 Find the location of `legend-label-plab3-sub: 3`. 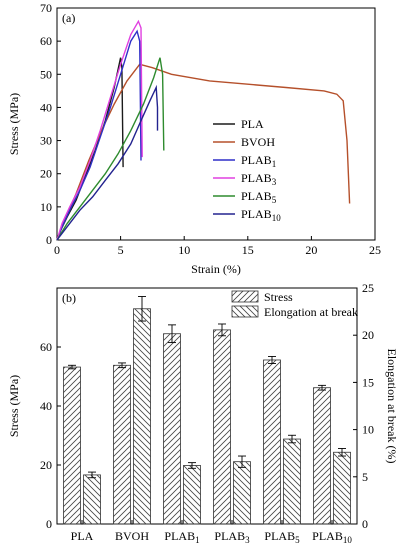

legend-label-plab3-sub: 3 is located at coordinates (274, 182).